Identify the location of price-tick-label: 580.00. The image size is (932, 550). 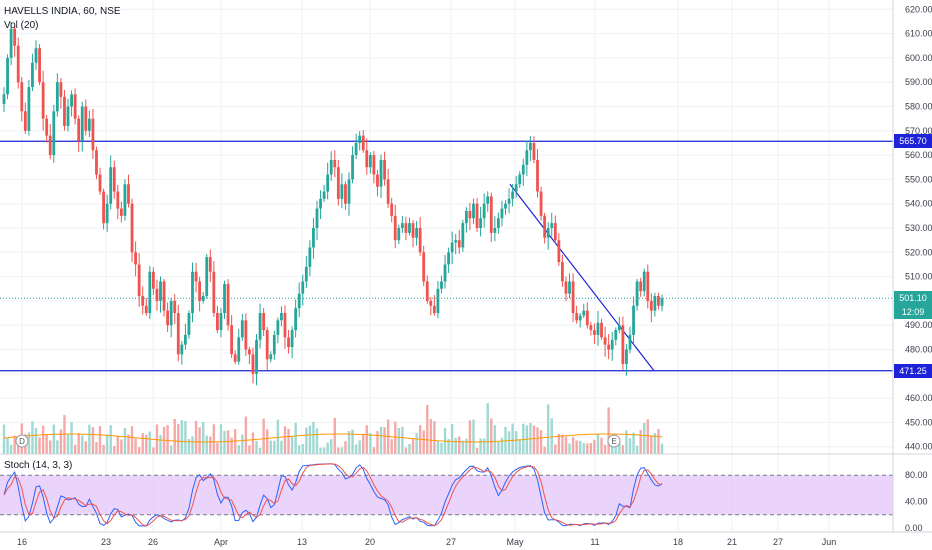
(918, 106).